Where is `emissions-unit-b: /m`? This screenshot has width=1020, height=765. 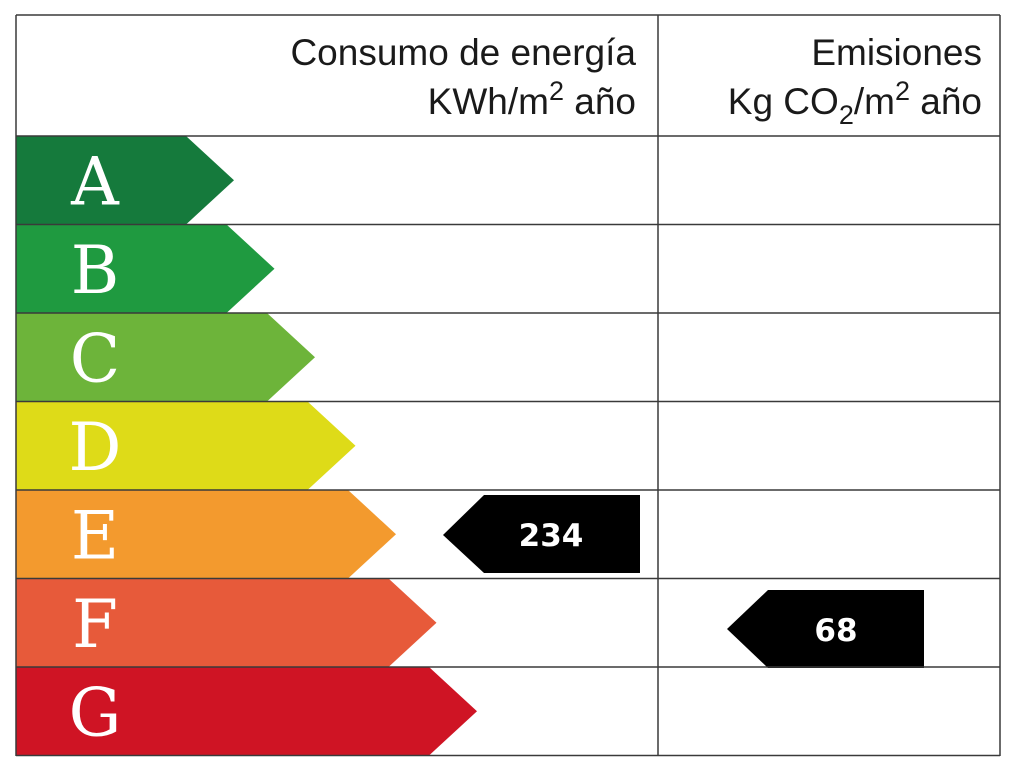 emissions-unit-b: /m is located at coordinates (874, 101).